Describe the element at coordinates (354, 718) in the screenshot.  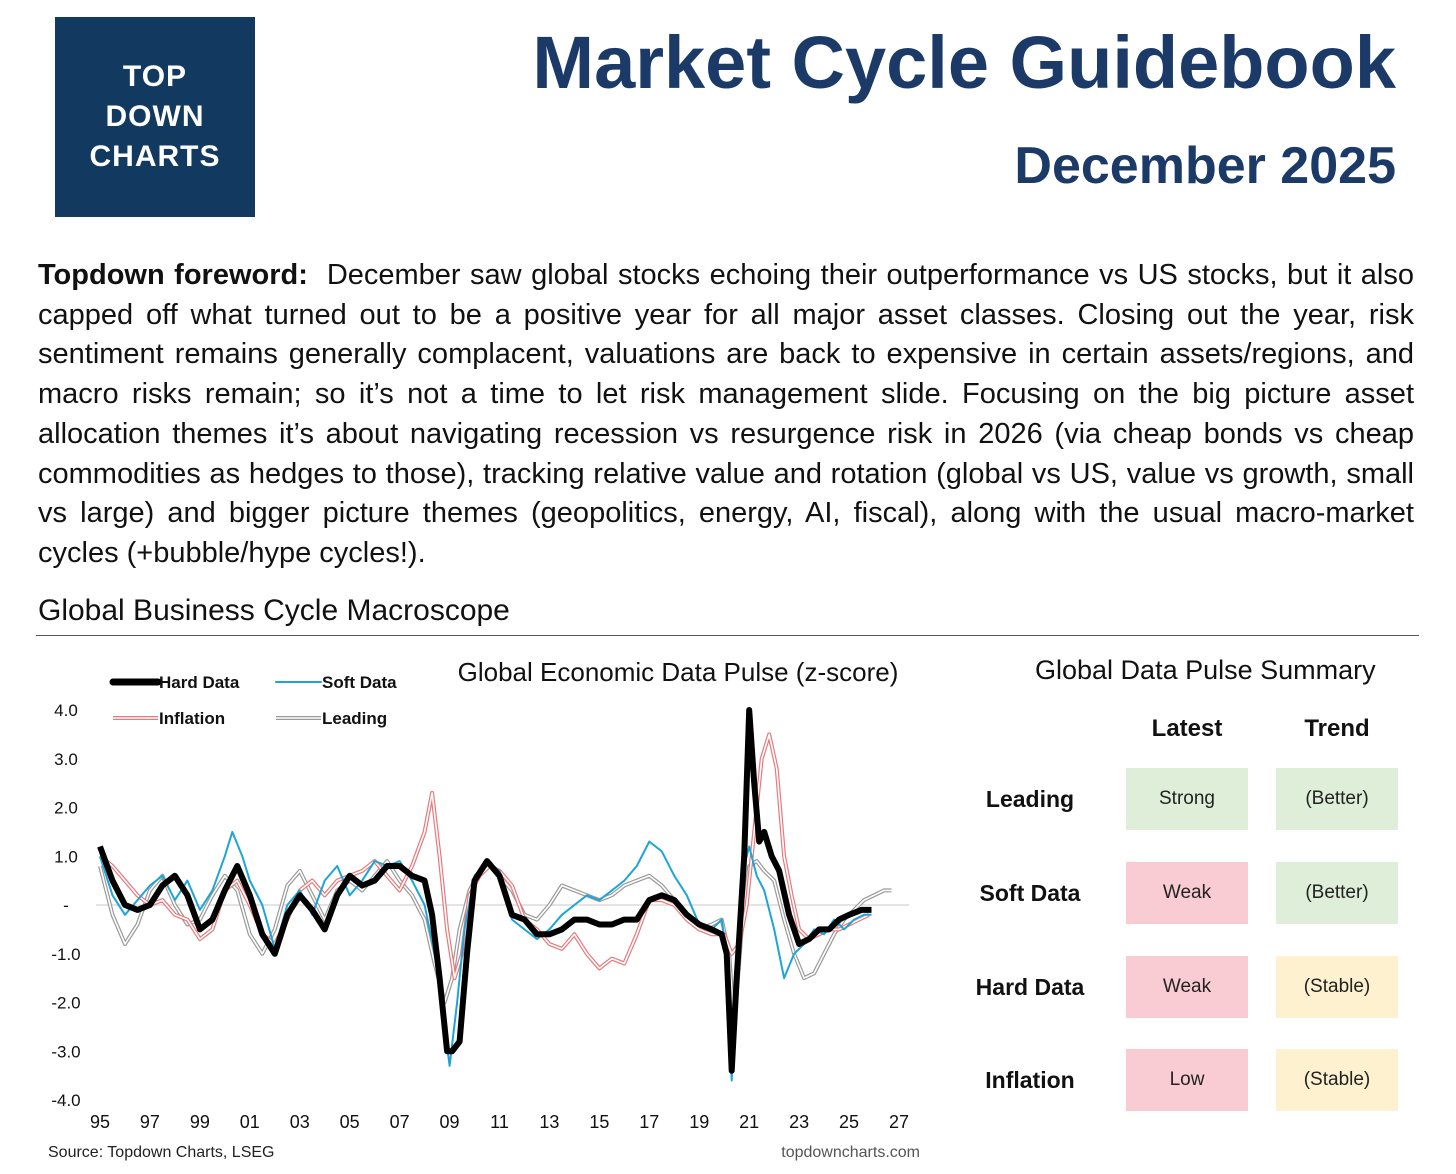
I see `legend-label-leading: Leading` at that location.